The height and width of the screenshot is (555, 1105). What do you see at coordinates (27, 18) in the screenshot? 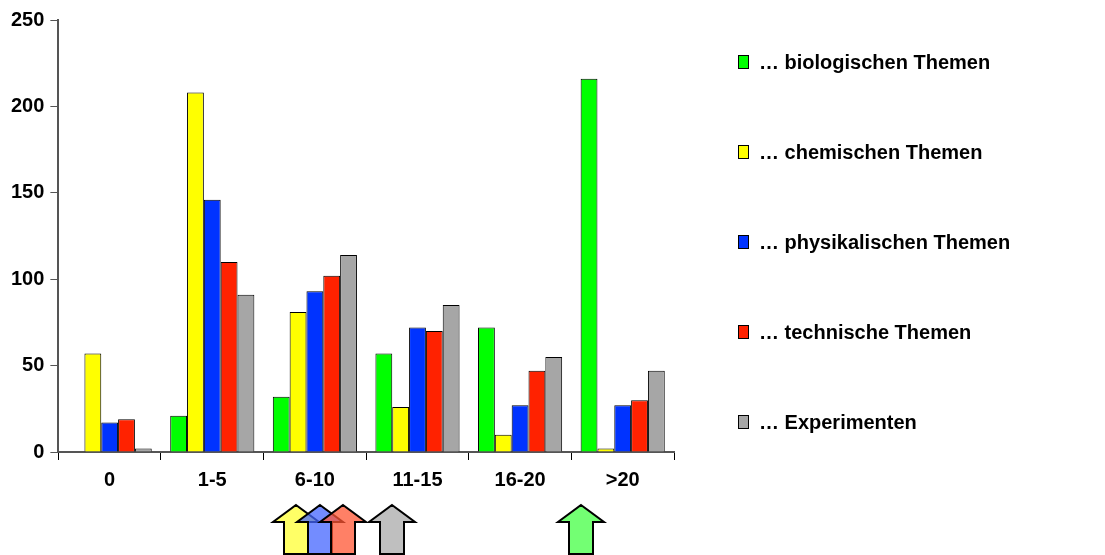
I see `y-tick-label: 250` at bounding box center [27, 18].